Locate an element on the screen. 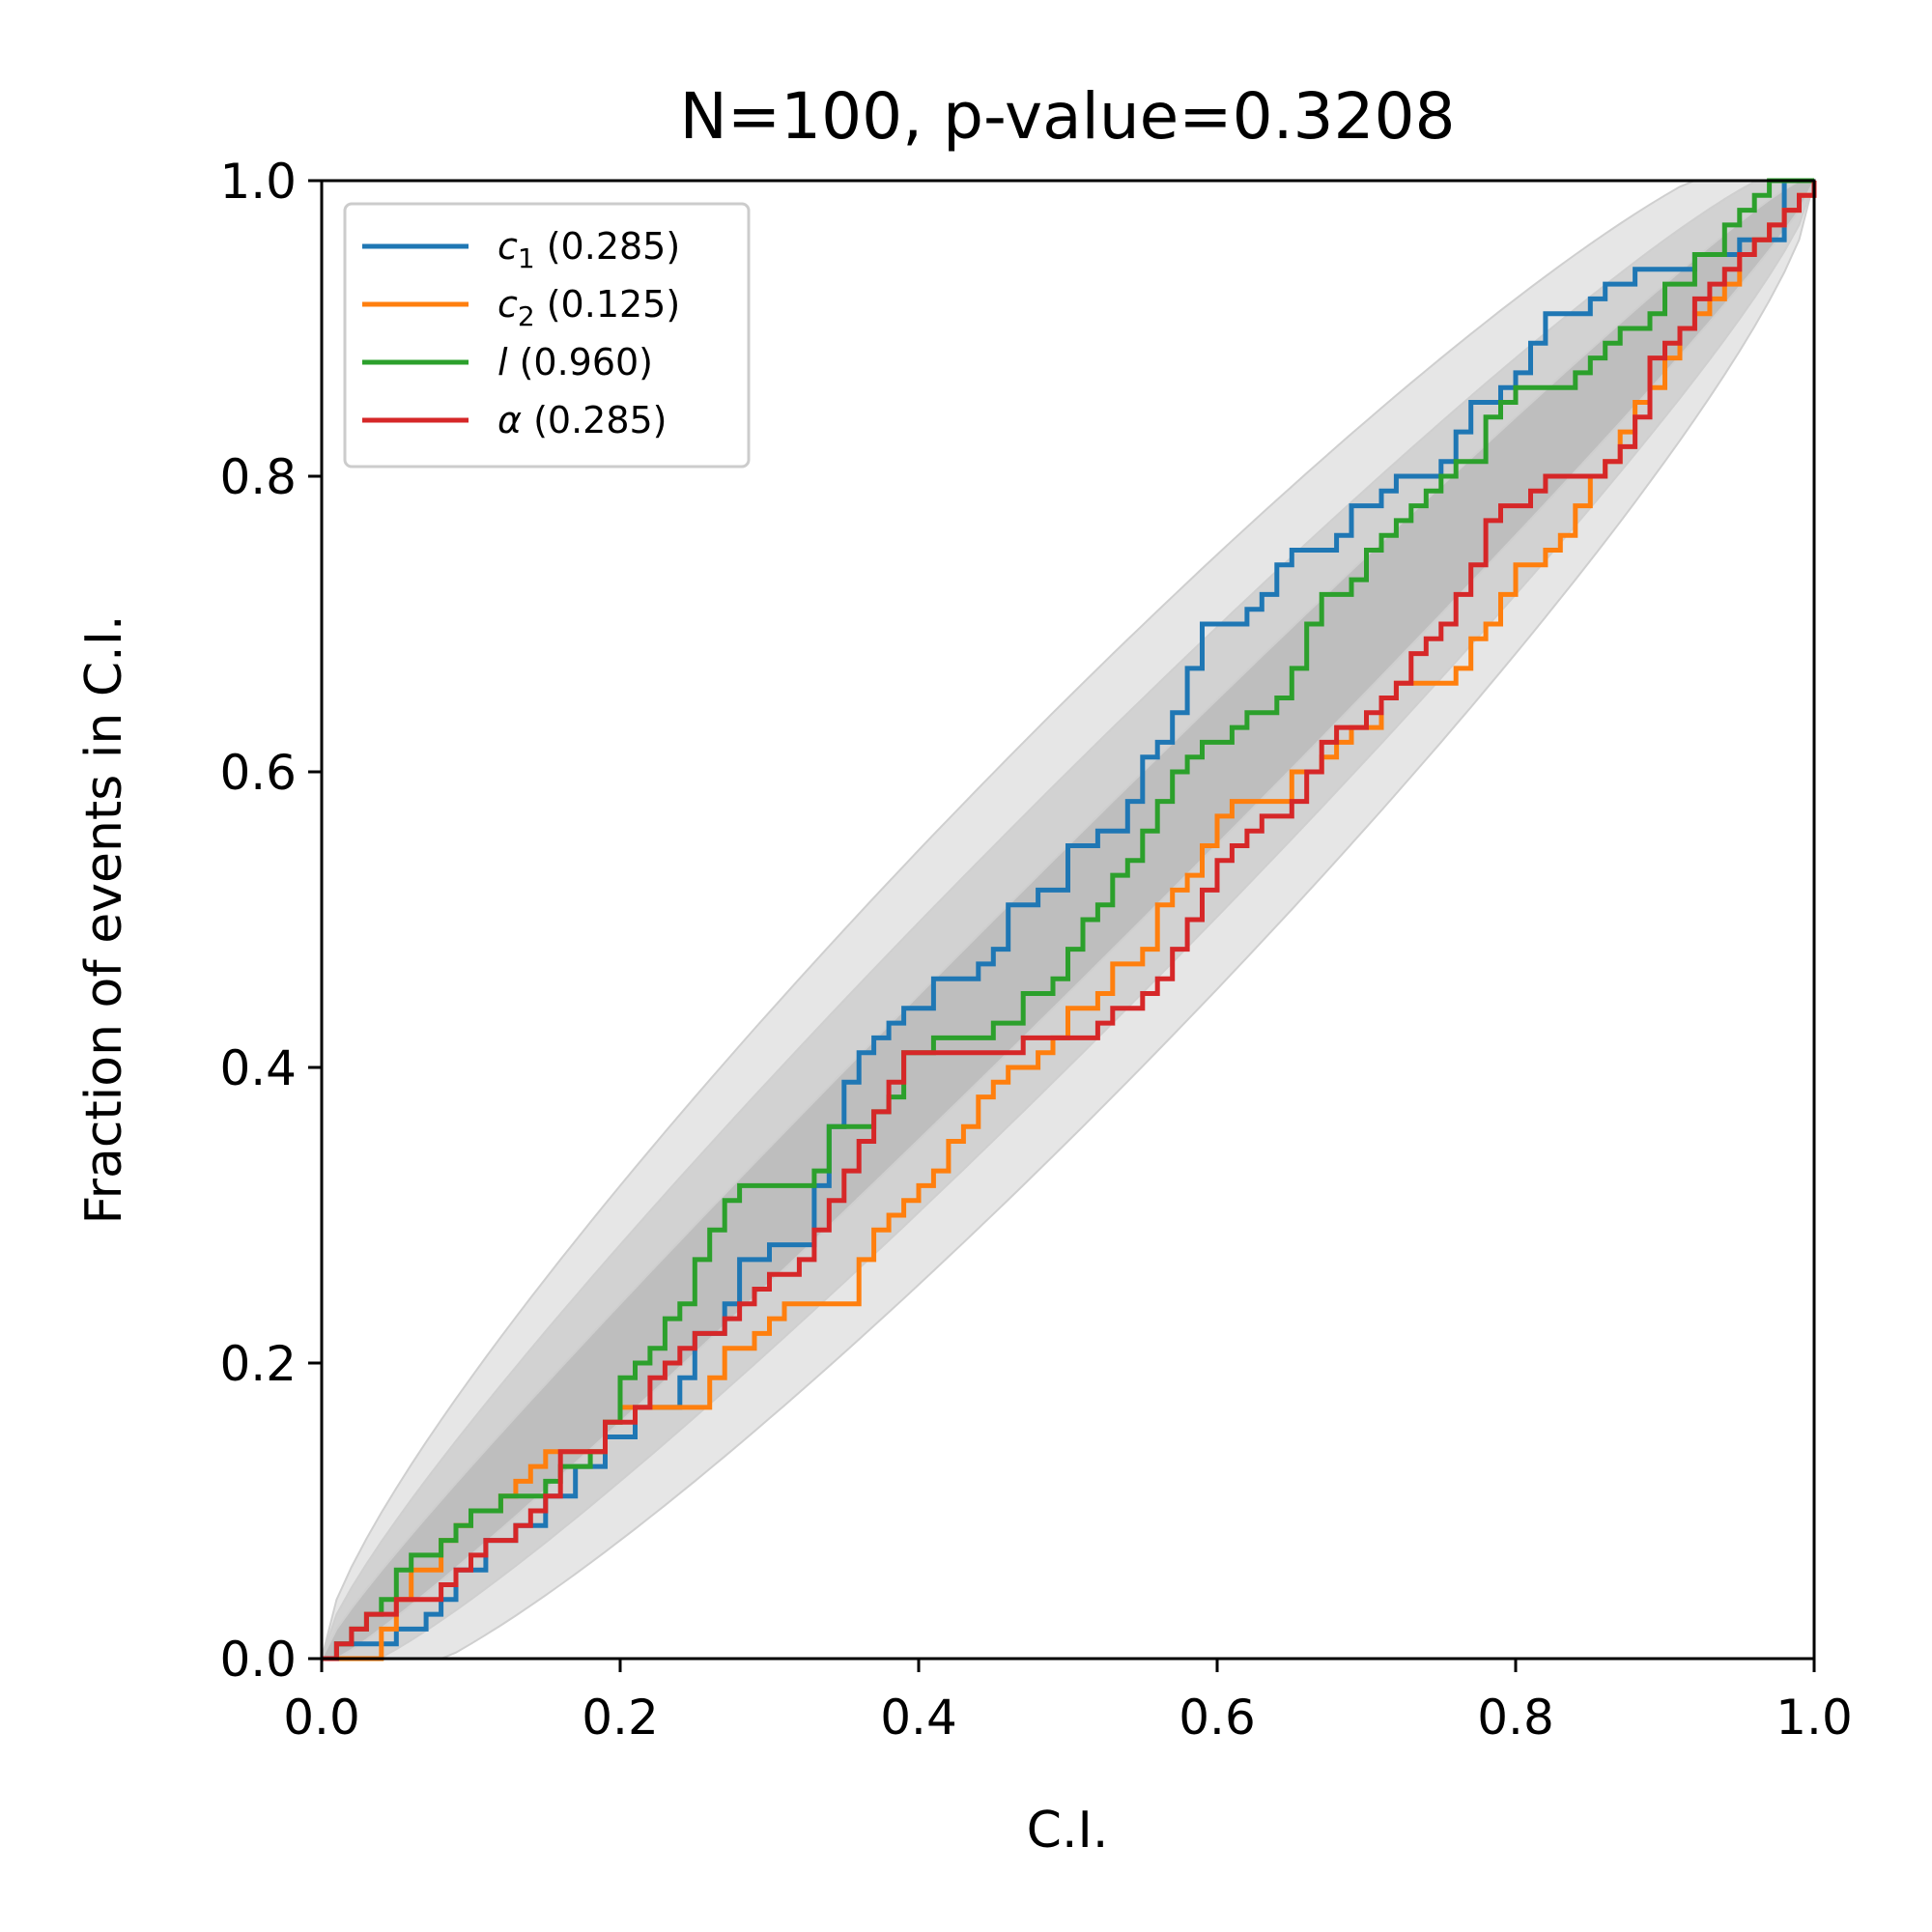 This screenshot has height=1932, width=1932. x-tick-label: 0.2 is located at coordinates (620, 1718).